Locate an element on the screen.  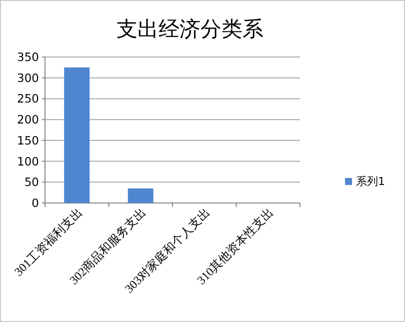
y-tick-label: 200 is located at coordinates (28, 119).